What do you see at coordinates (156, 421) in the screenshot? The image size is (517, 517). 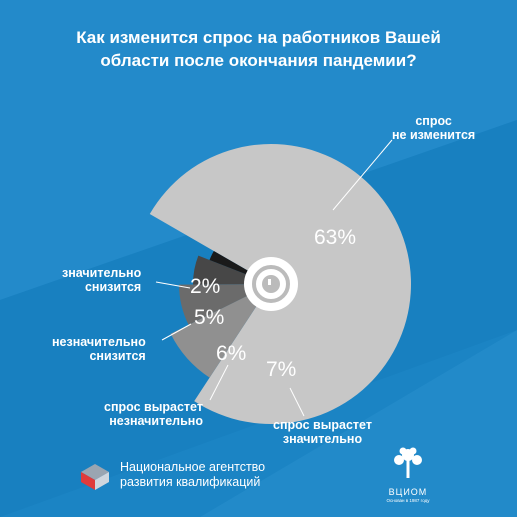 I see `label-grow-little-line-2: незначительно` at bounding box center [156, 421].